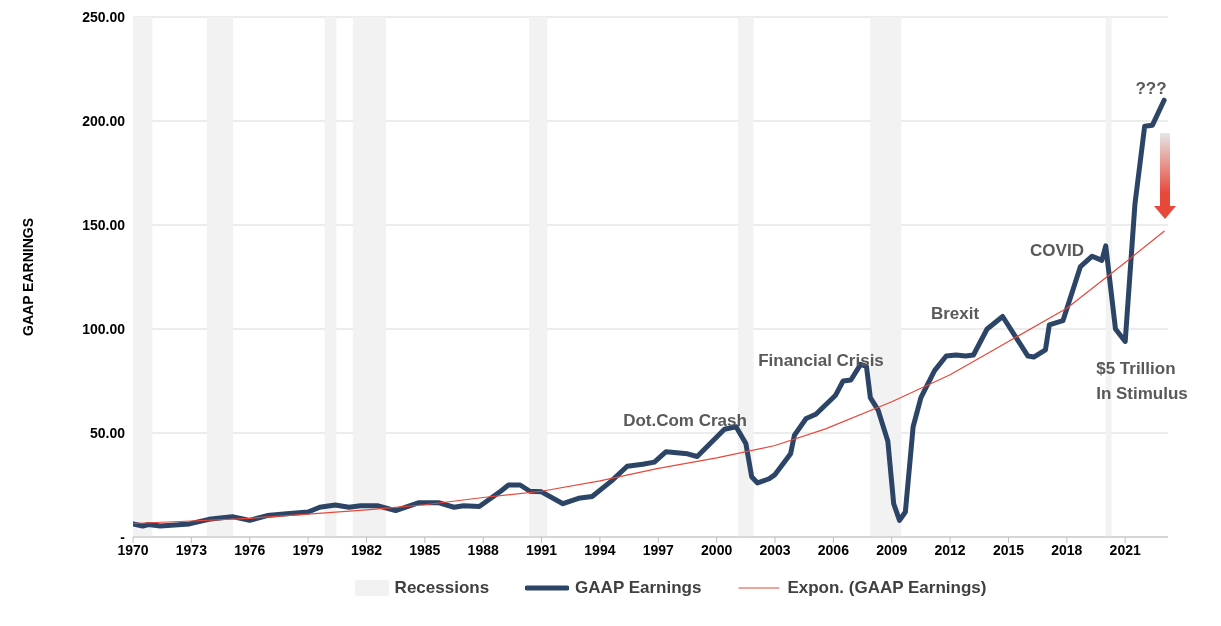  I want to click on x-tick-label: 2012, so click(950, 549).